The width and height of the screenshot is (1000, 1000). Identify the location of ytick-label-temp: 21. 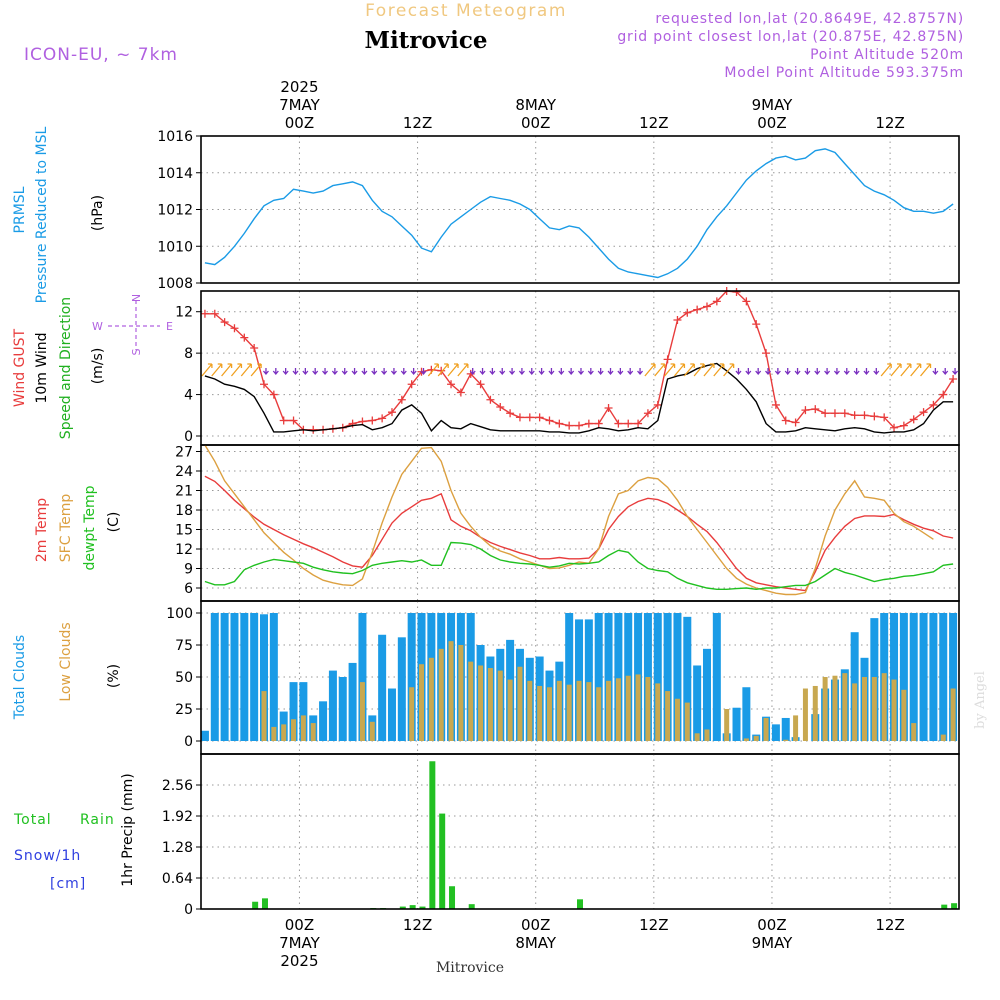
(184, 492).